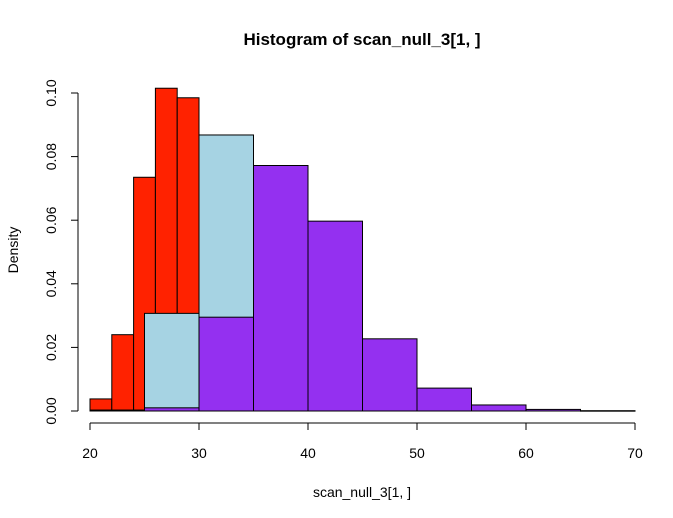 The image size is (673, 518). I want to click on y-tick-label: 0.06, so click(51, 219).